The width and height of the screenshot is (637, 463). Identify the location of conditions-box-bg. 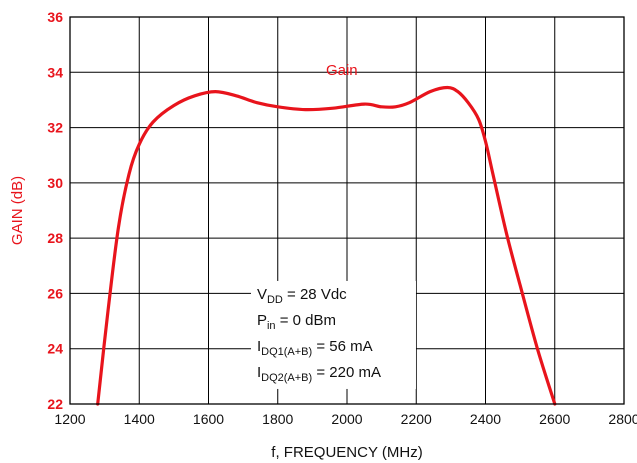
(333, 334).